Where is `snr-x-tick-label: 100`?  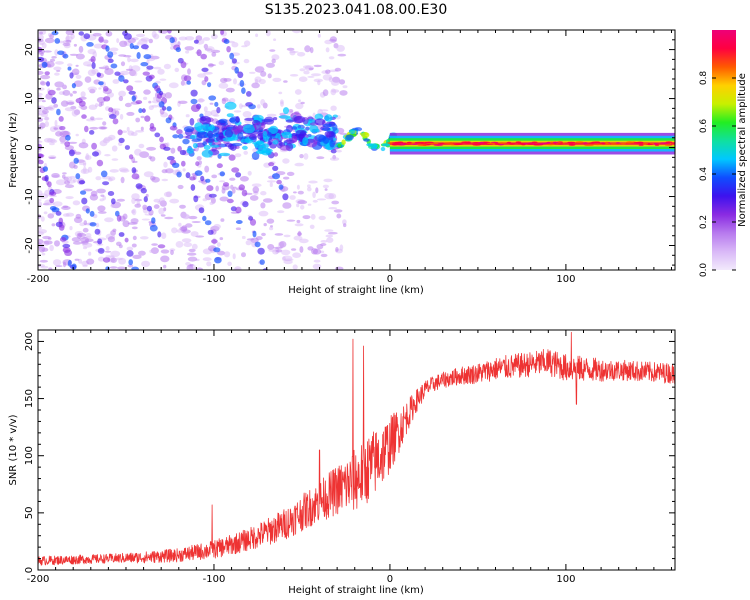 snr-x-tick-label: 100 is located at coordinates (565, 579).